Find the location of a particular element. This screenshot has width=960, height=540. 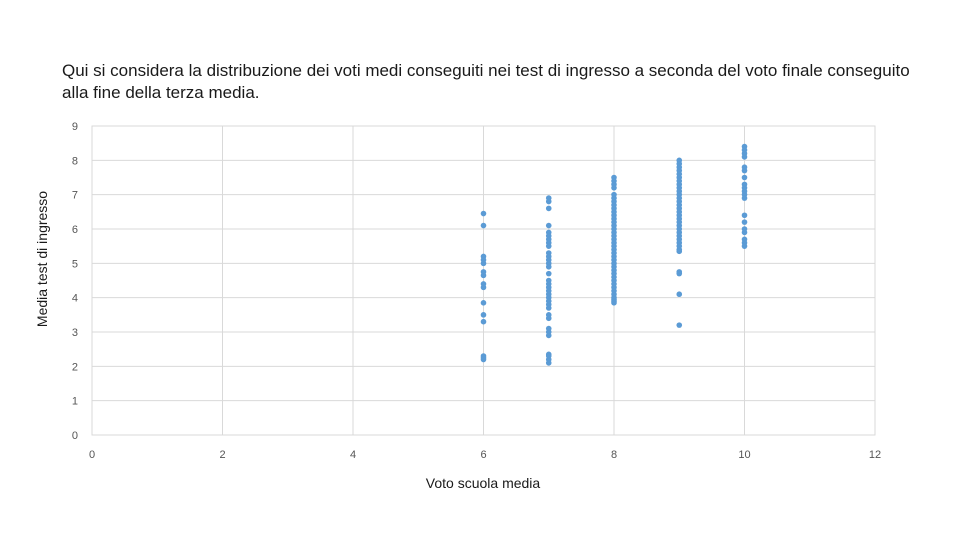

x-tick-label: 8 is located at coordinates (614, 455).